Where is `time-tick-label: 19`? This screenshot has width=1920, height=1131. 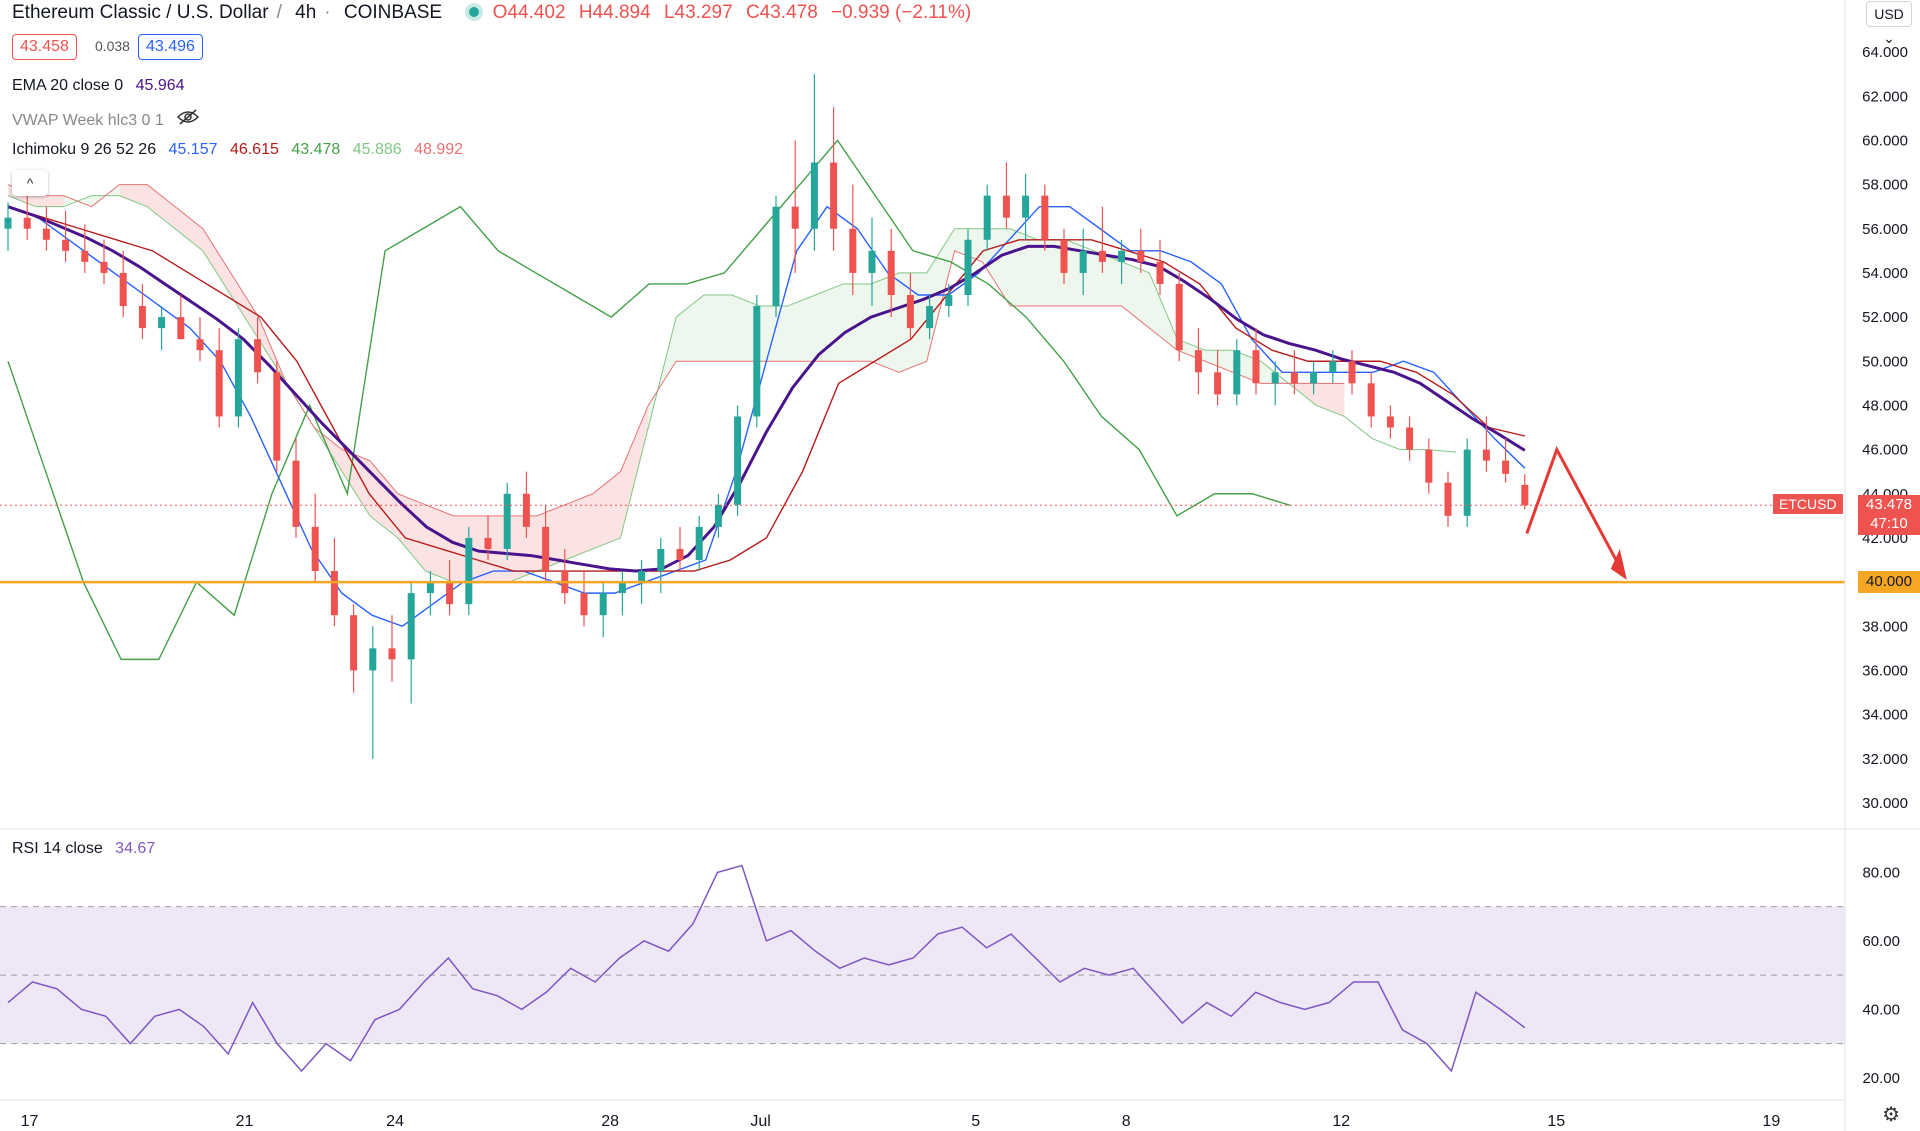 time-tick-label: 19 is located at coordinates (1771, 1121).